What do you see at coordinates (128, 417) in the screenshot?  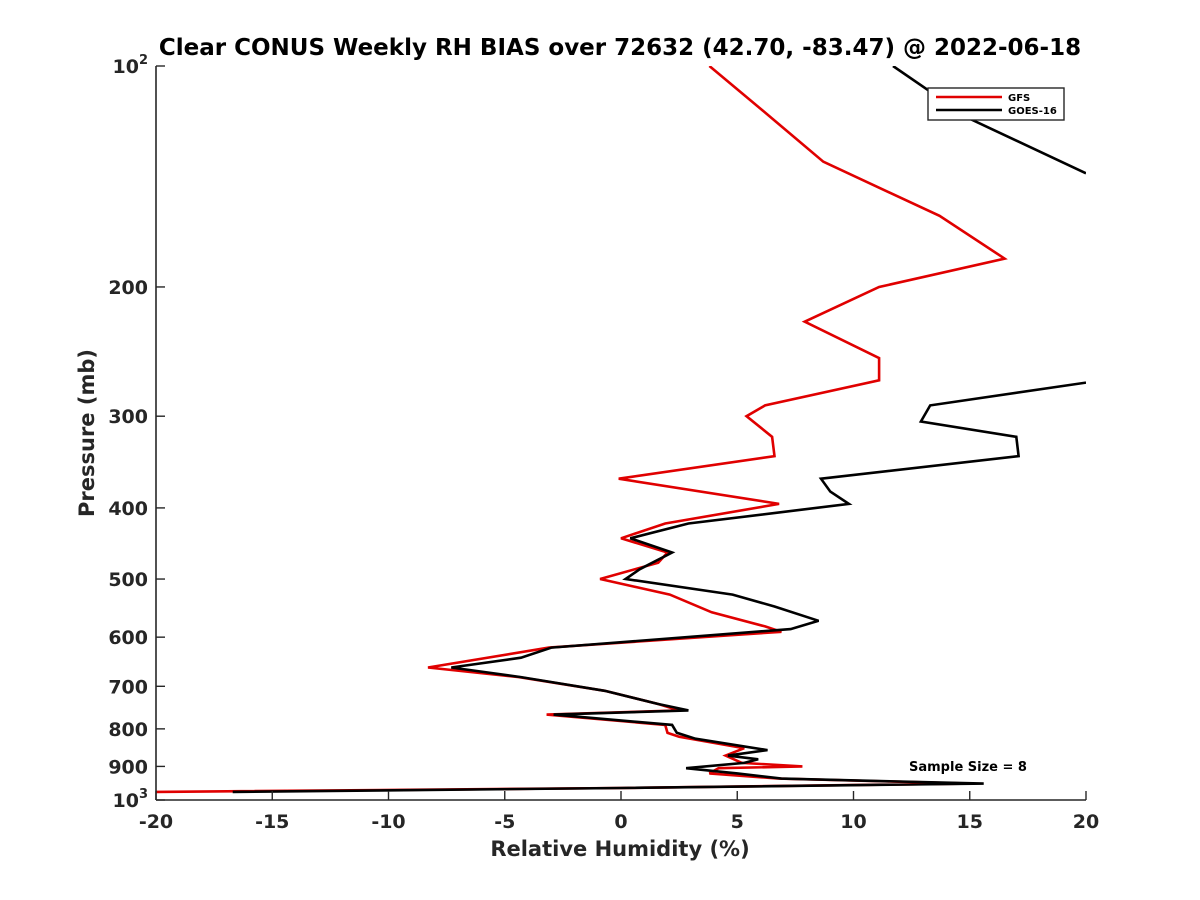 I see `y-tick-label: 300` at bounding box center [128, 417].